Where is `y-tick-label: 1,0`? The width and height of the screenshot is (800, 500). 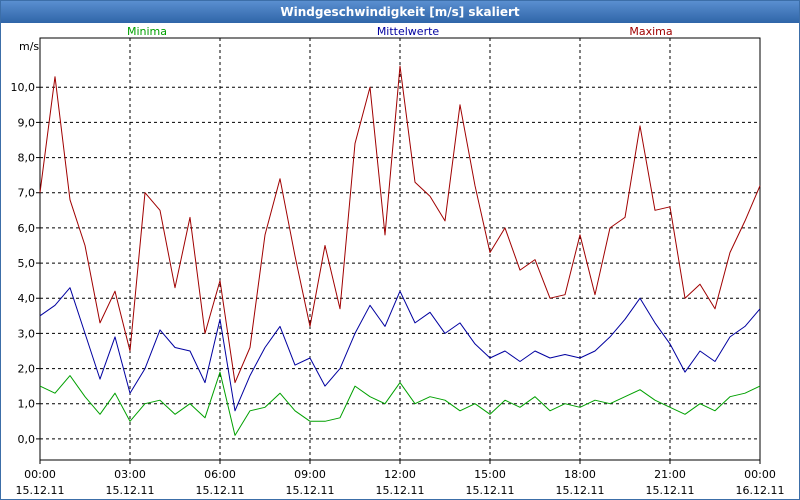 y-tick-label: 1,0 is located at coordinates (27, 404).